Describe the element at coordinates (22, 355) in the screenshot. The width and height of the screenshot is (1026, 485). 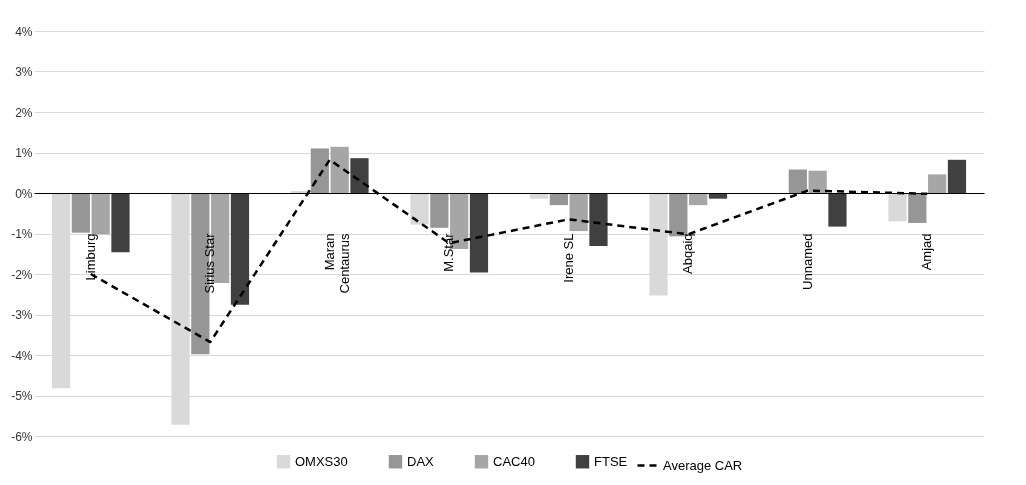
I see `y-tick-label: -4%` at that location.